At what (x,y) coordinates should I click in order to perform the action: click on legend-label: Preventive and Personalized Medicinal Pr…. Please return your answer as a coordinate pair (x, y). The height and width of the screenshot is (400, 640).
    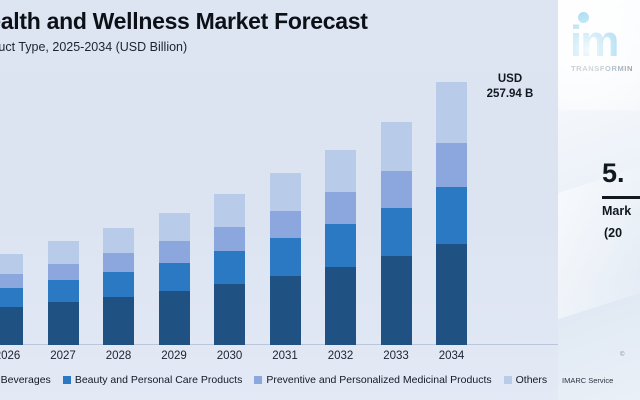
    Looking at the image, I should click on (379, 380).